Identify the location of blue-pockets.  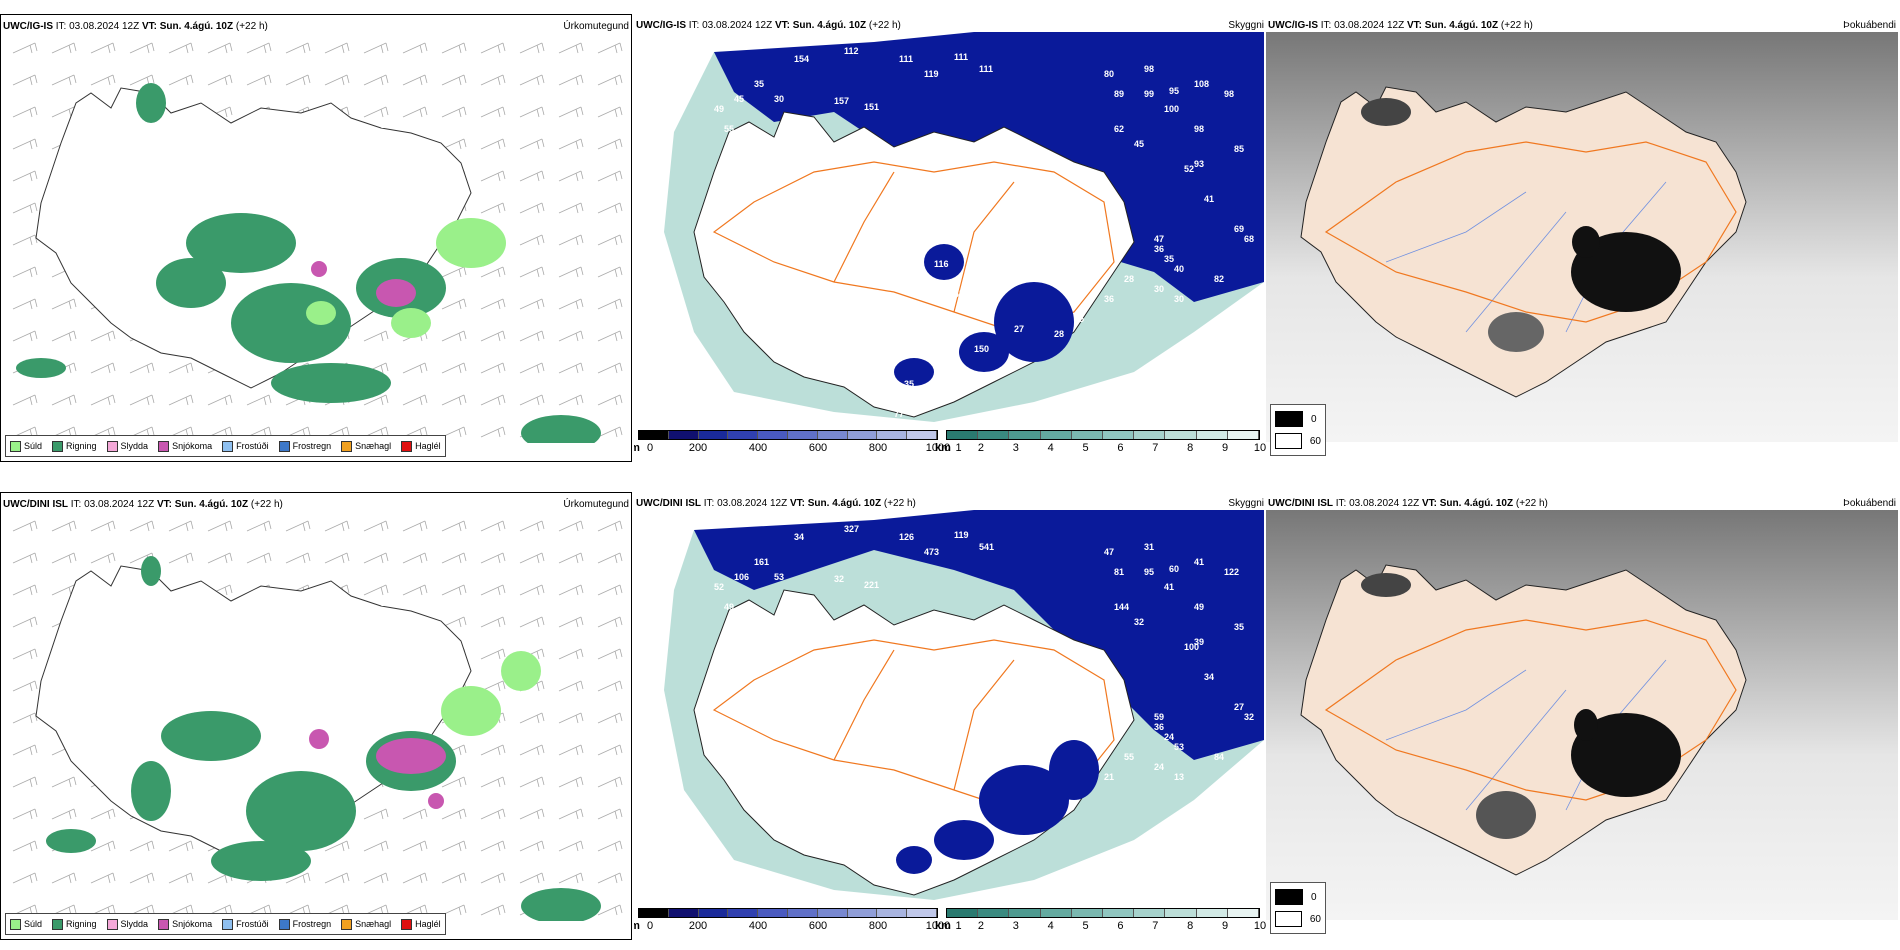
(997, 807).